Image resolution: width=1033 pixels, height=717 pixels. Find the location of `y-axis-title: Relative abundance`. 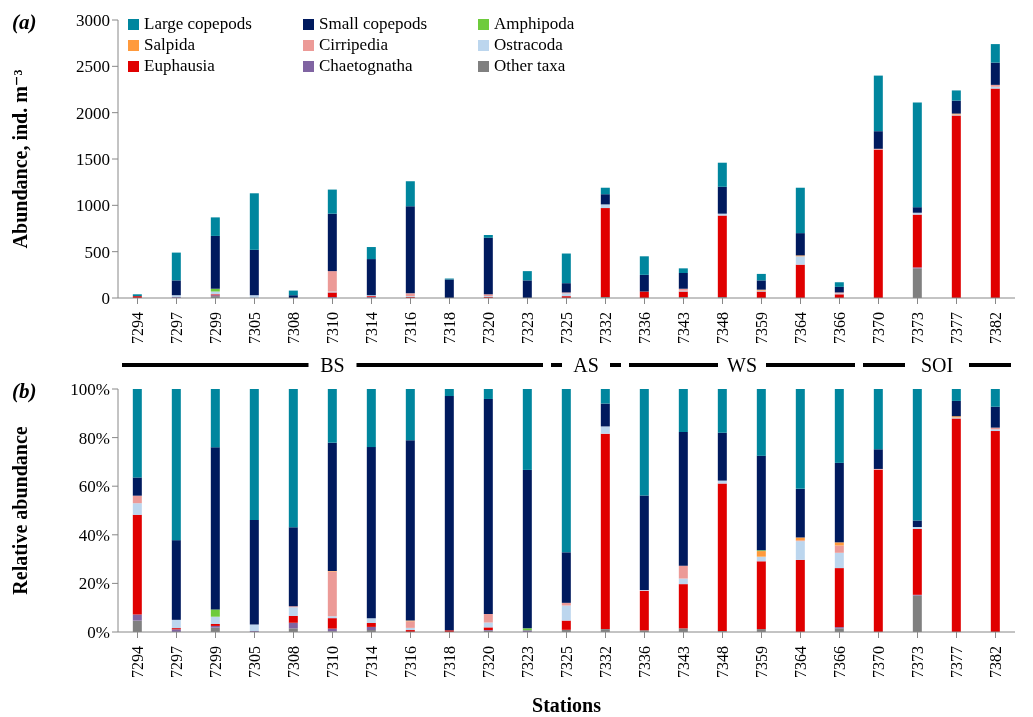

y-axis-title: Relative abundance is located at coordinates (20, 510).